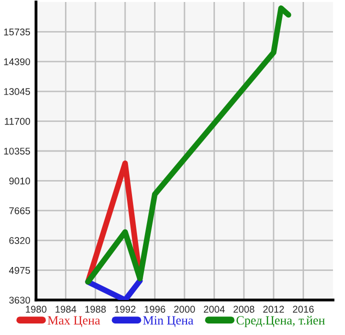 The height and width of the screenshot is (335, 345). Describe the element at coordinates (19, 240) in the screenshot. I see `y-tick-label: 6320` at that location.